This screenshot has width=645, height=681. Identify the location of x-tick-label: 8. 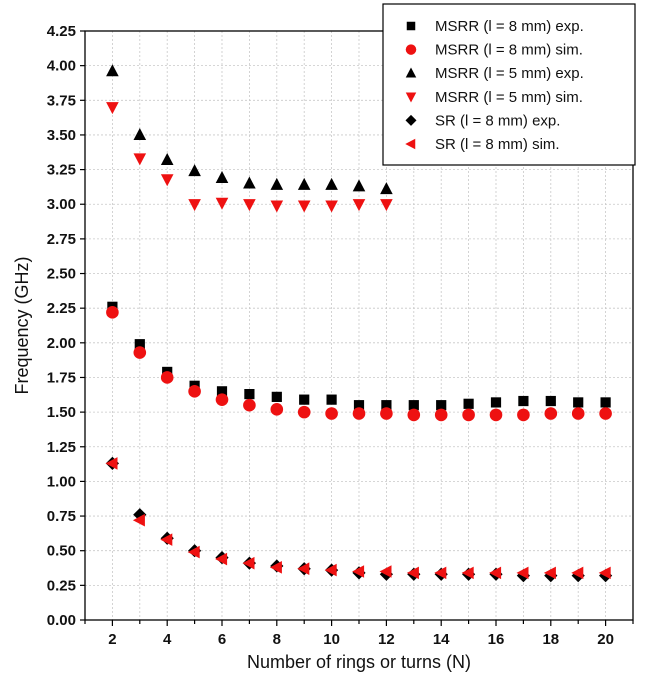
(277, 639).